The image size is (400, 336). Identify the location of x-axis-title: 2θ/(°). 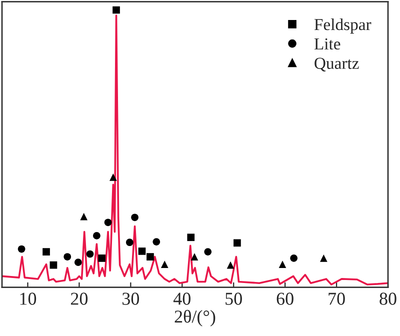
(195, 318).